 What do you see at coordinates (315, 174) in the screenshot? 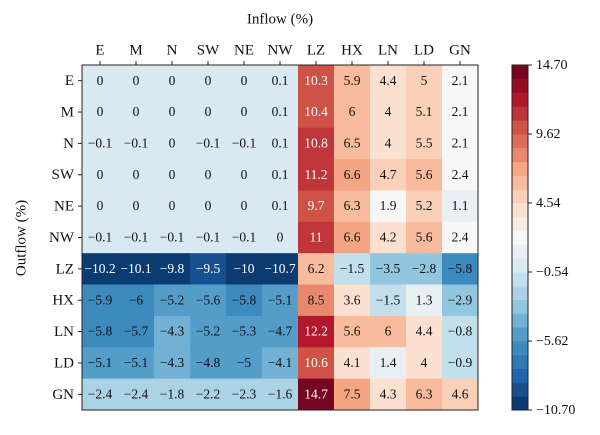
I see `cell-label: 11.2` at bounding box center [315, 174].